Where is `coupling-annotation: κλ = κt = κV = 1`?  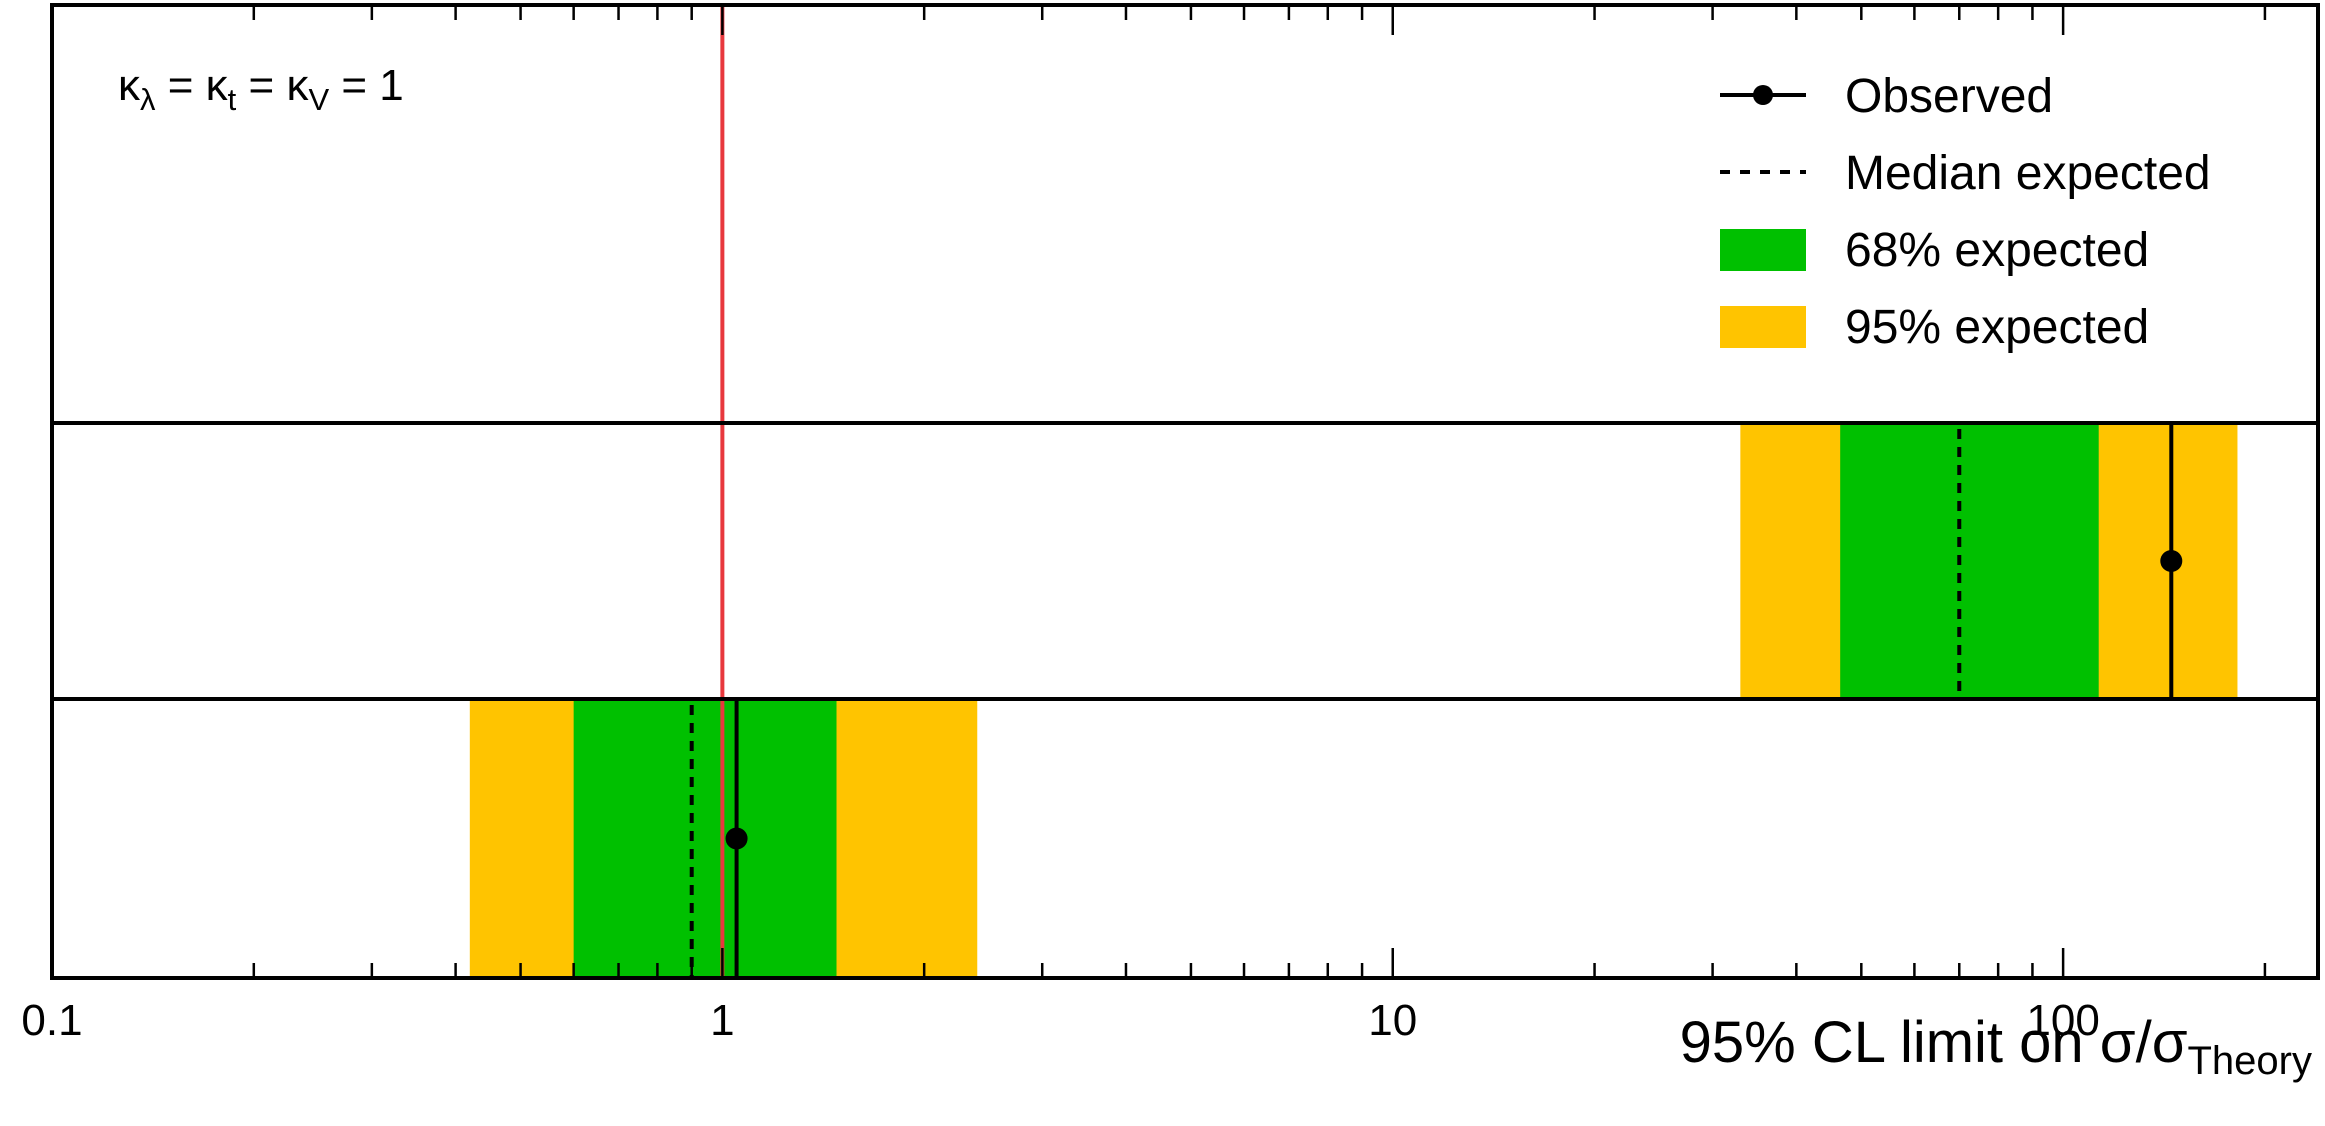 coupling-annotation: κλ = κt = κV = 1 is located at coordinates (261, 89).